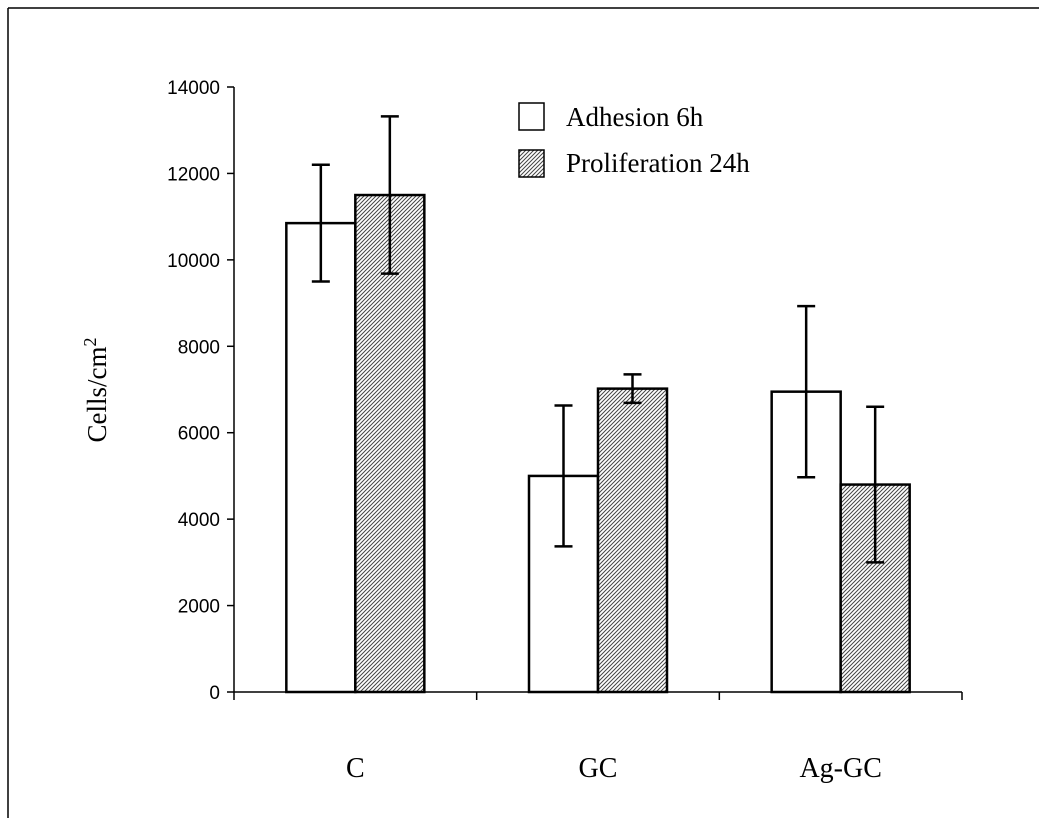 This screenshot has width=1039, height=818. I want to click on y-tick-label-7: 14000, so click(193, 88).